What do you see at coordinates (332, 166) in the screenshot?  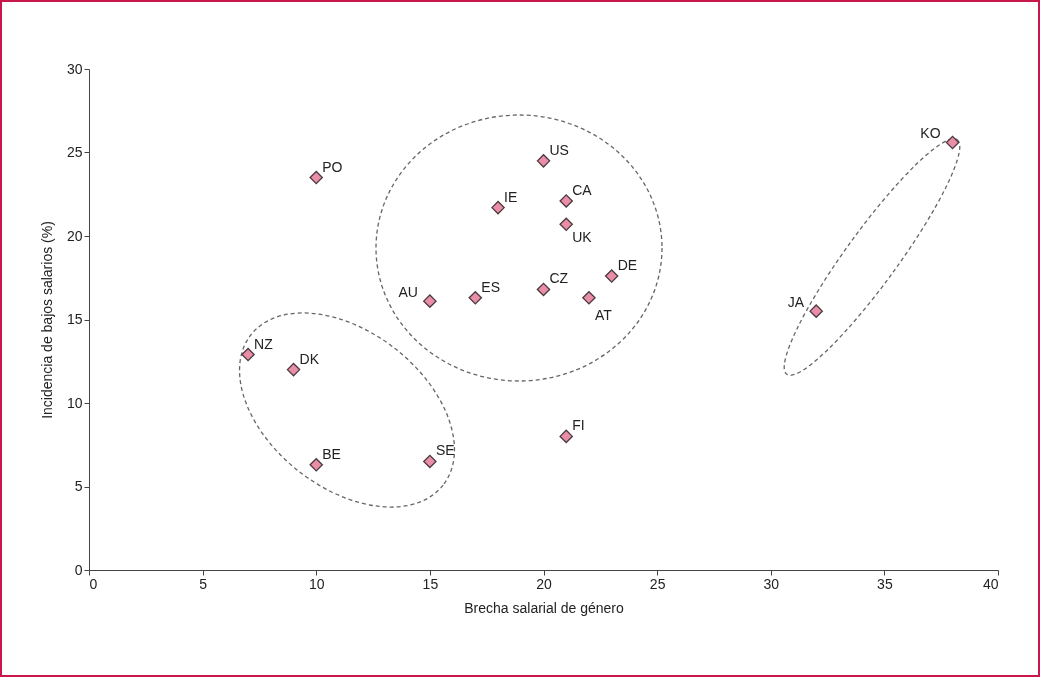 I see `annotation: PO` at bounding box center [332, 166].